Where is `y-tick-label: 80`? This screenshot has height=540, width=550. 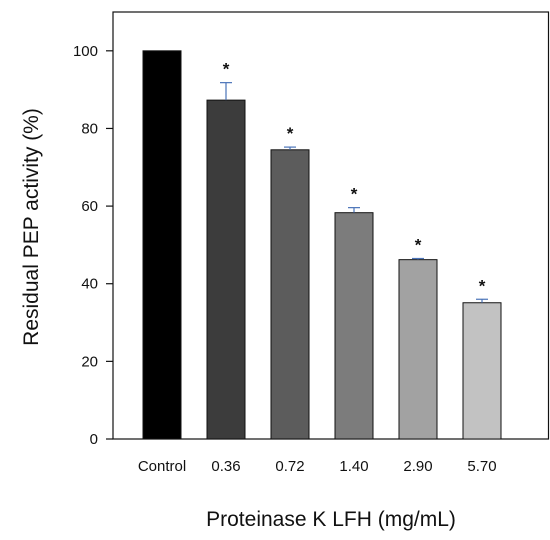 y-tick-label: 80 is located at coordinates (89, 128).